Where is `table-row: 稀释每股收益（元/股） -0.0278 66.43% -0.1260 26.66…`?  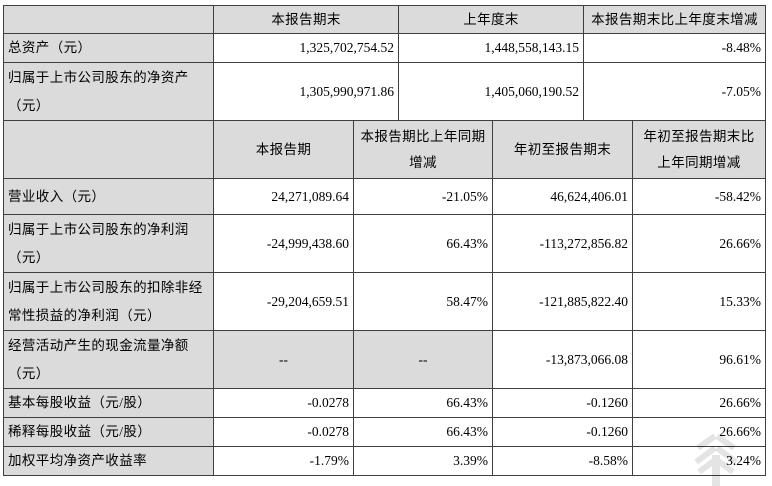 table-row: 稀释每股收益（元/股） -0.0278 66.43% -0.1260 26.66… is located at coordinates (384, 432).